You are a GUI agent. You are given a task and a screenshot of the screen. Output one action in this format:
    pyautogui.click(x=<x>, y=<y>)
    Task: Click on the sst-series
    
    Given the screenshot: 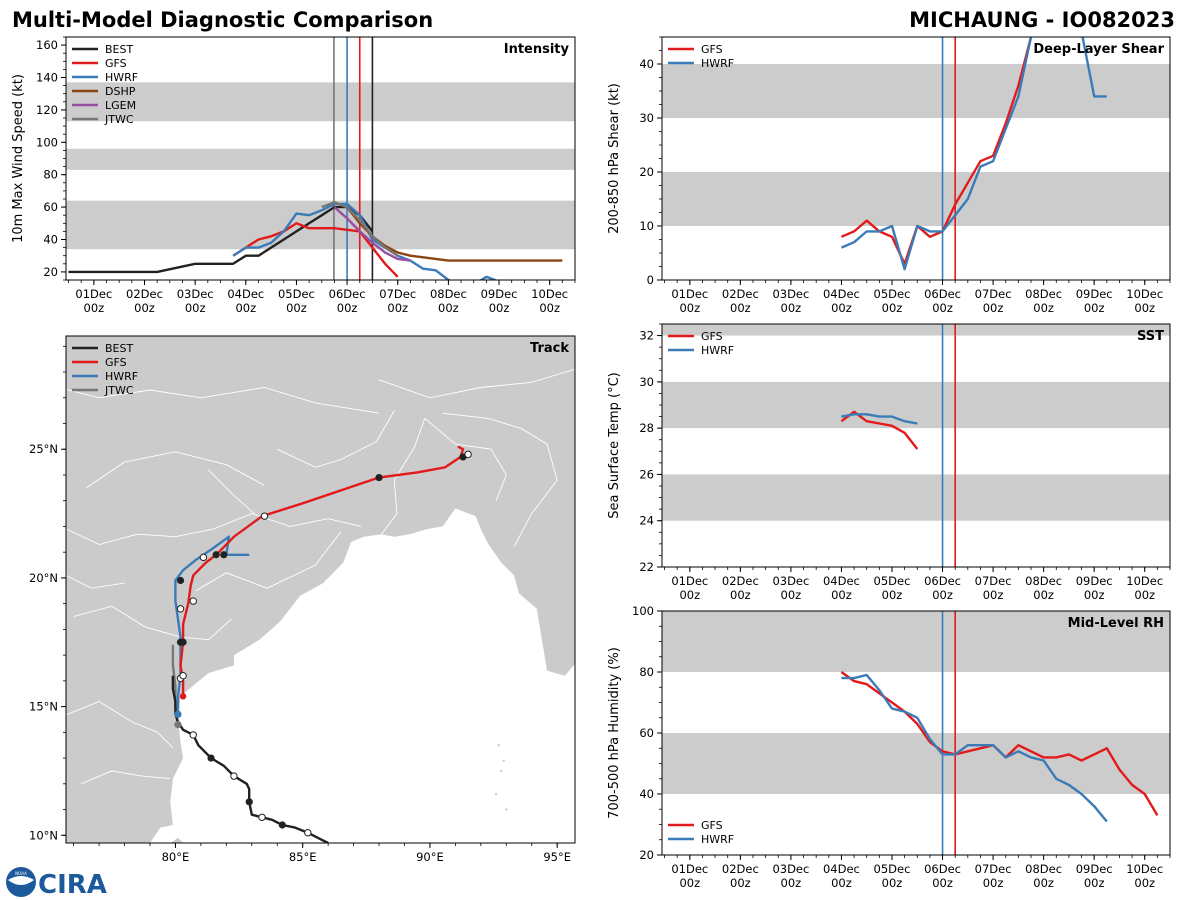 What is the action you would take?
    pyautogui.click(x=879, y=430)
    